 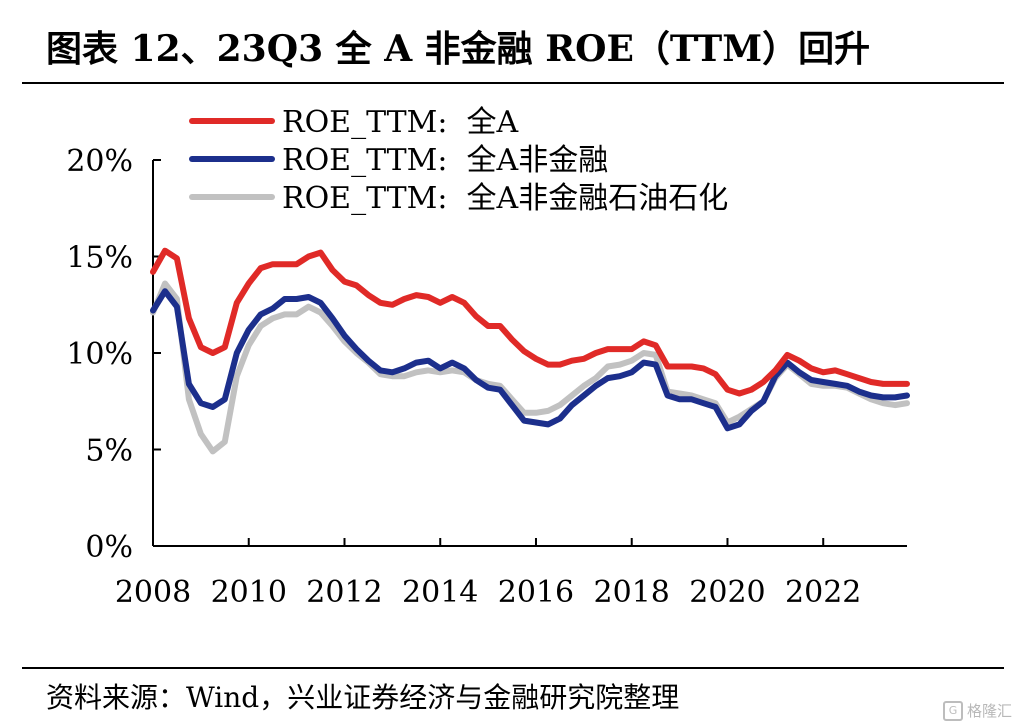 I want to click on x-tick-label: 2012, so click(x=344, y=592).